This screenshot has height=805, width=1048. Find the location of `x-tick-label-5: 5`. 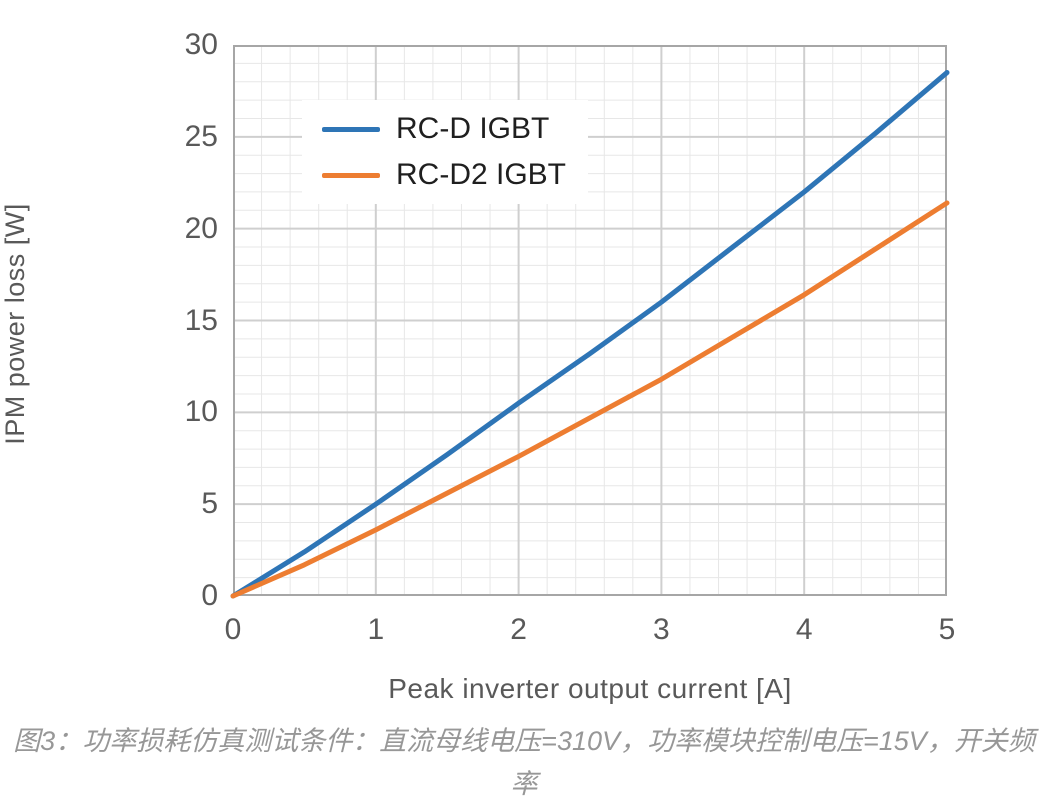

x-tick-label-5: 5 is located at coordinates (947, 629).